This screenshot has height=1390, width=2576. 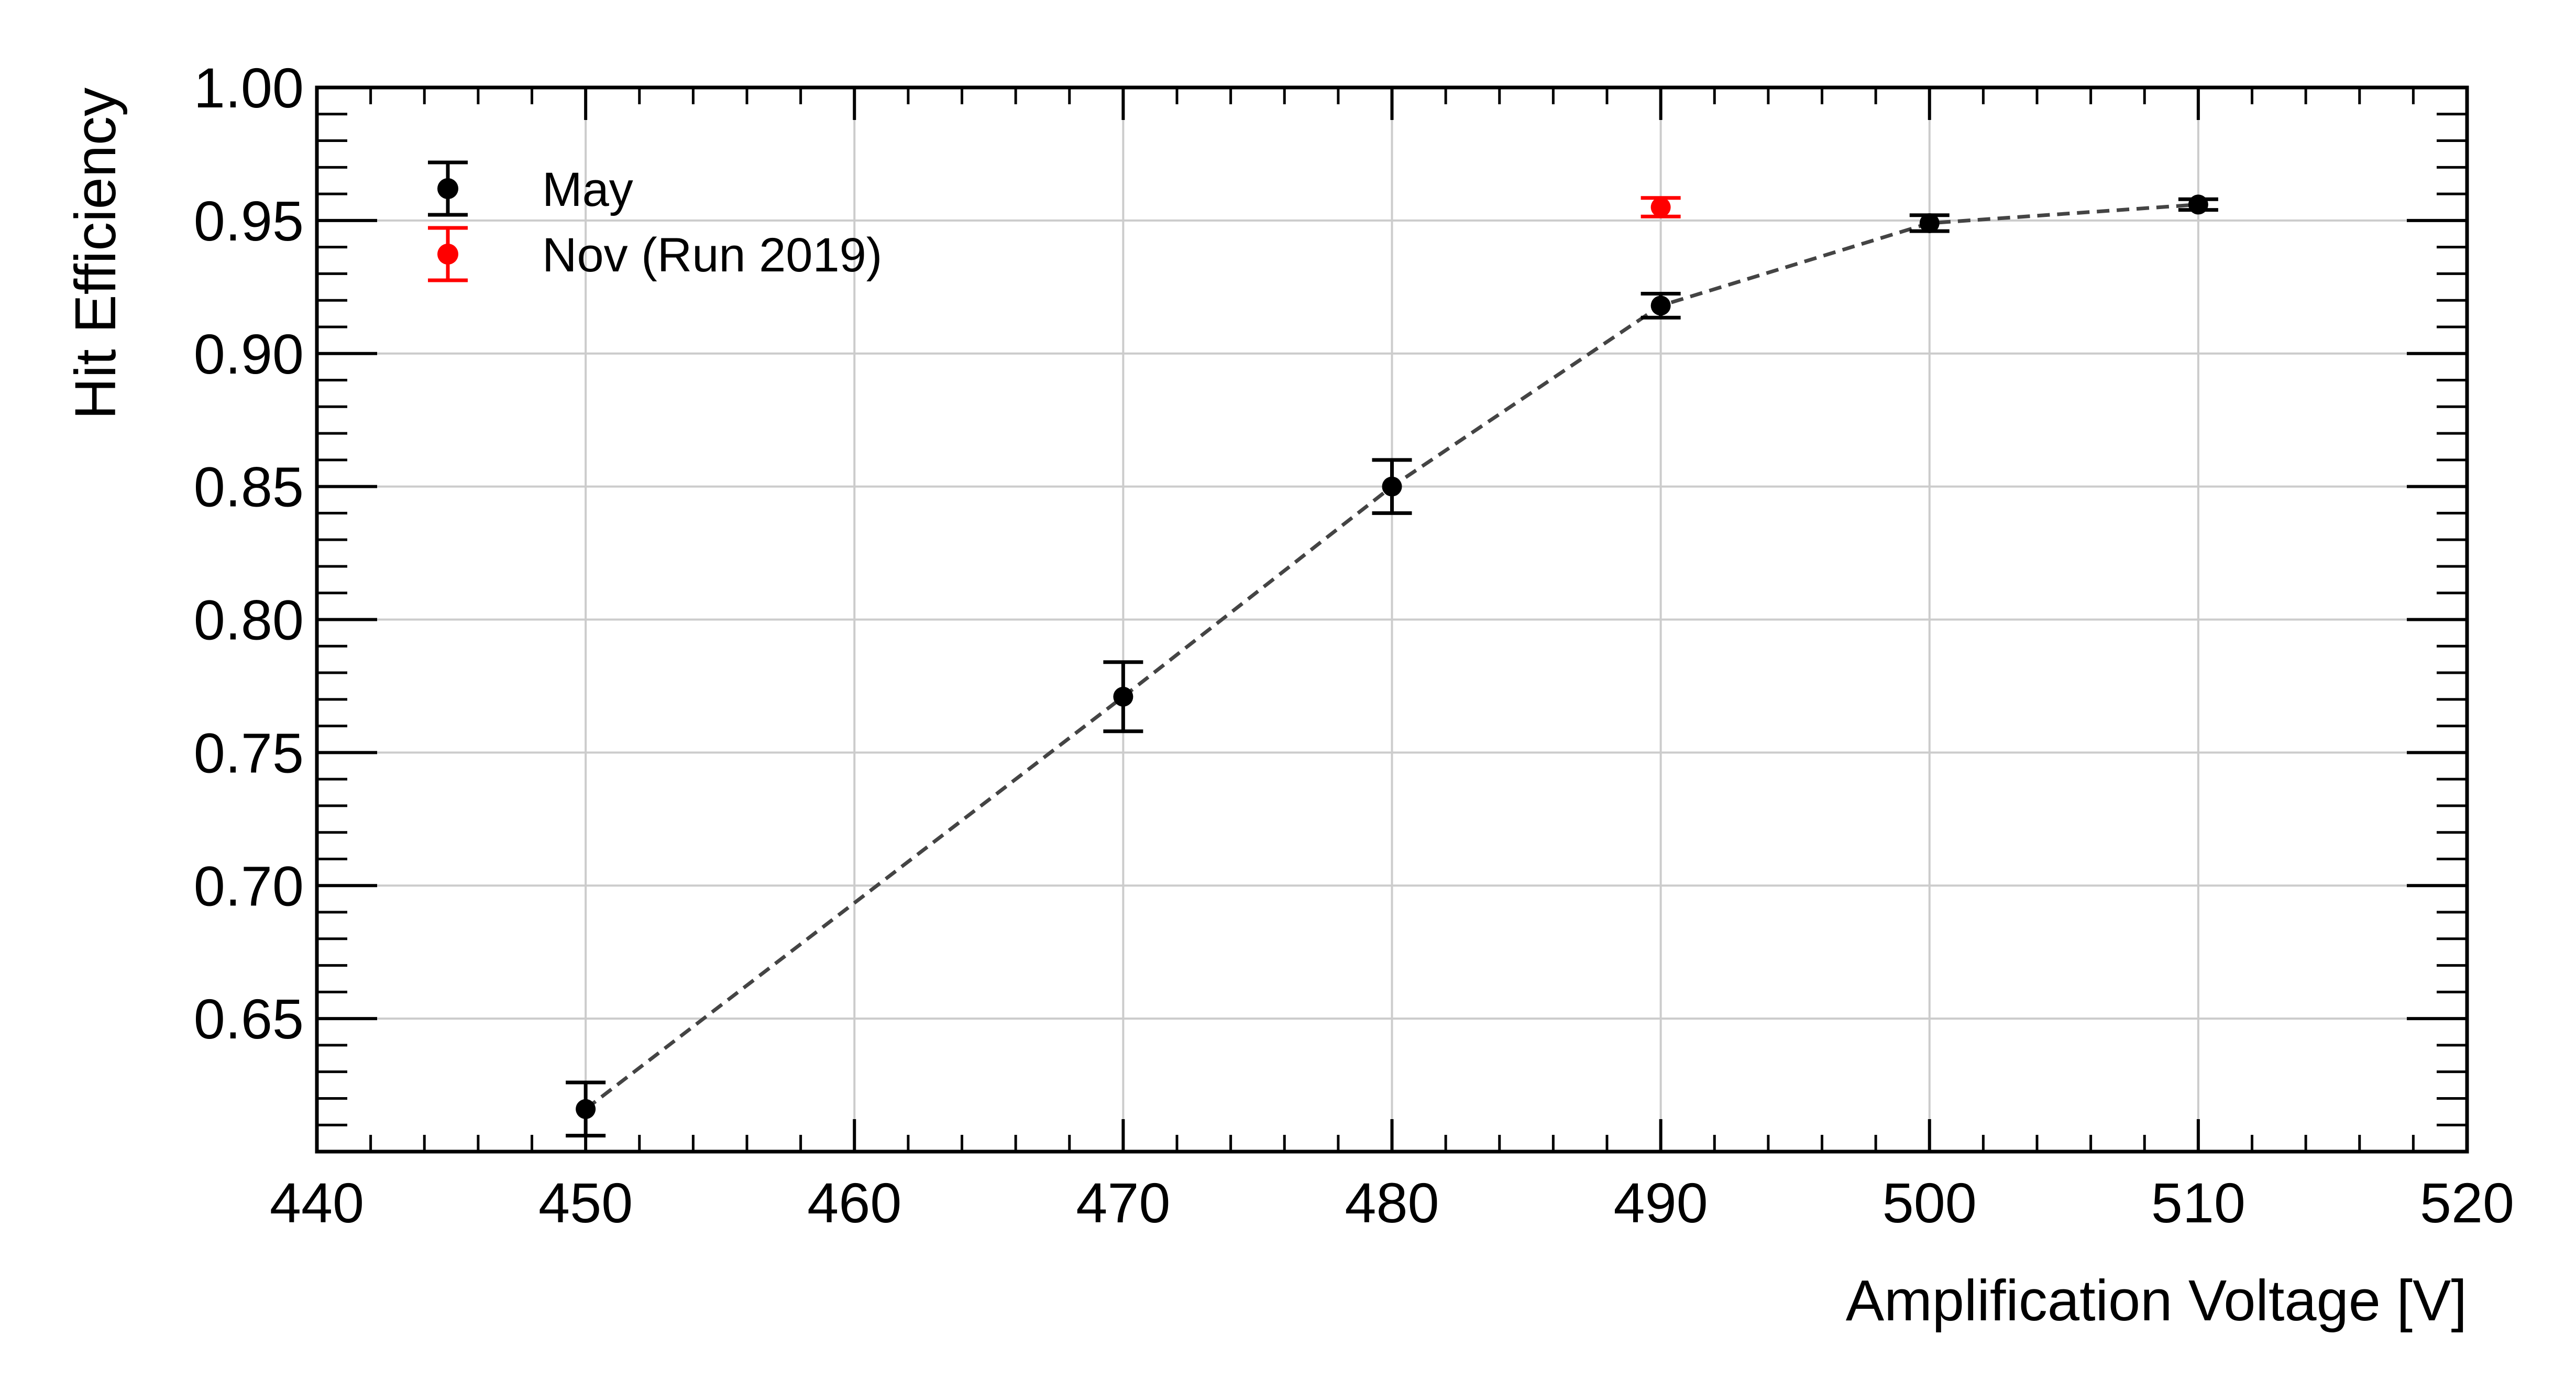 I want to click on legend-marker-may, so click(x=448, y=188).